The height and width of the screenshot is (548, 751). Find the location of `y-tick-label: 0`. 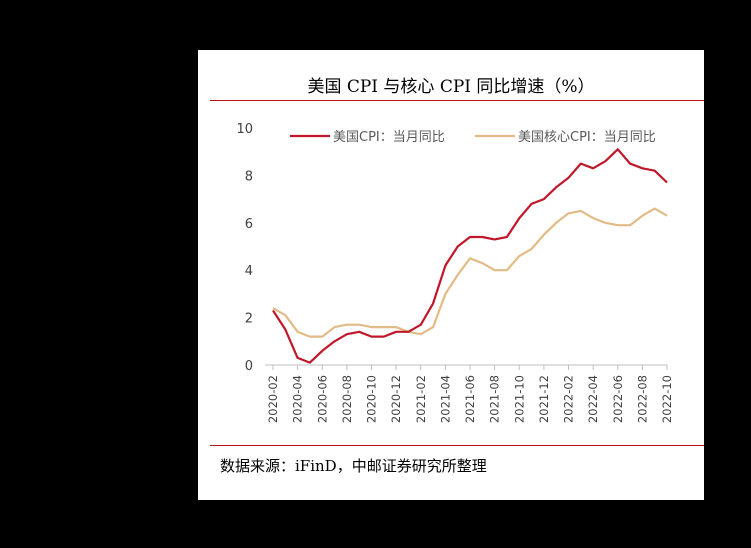

y-tick-label: 0 is located at coordinates (249, 366).